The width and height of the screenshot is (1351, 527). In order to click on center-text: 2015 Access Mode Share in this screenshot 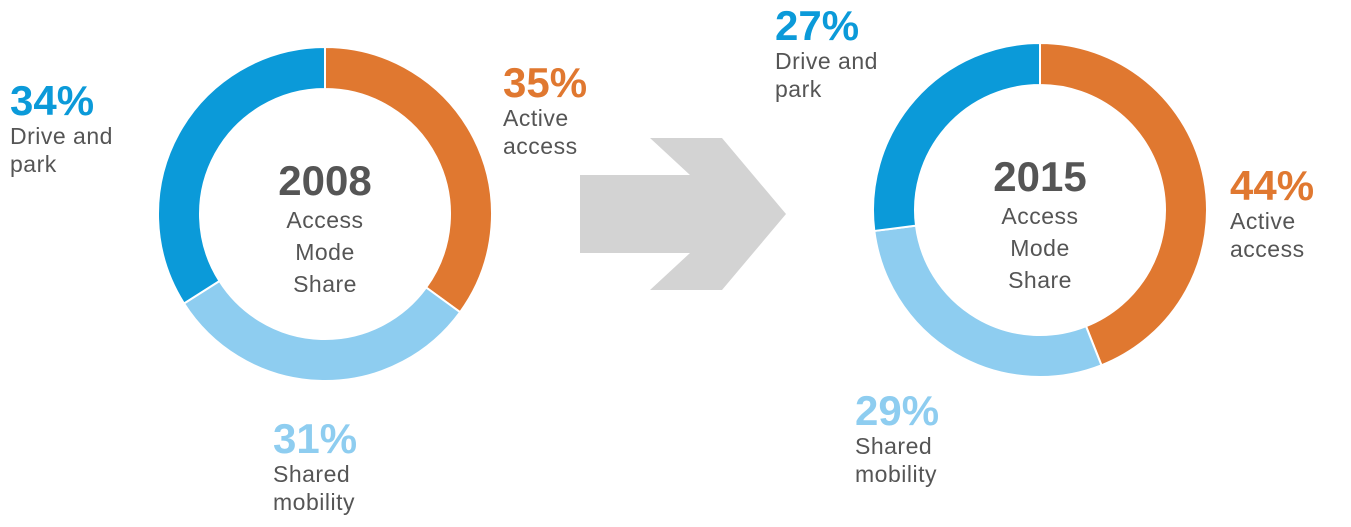, I will do `click(1040, 225)`.